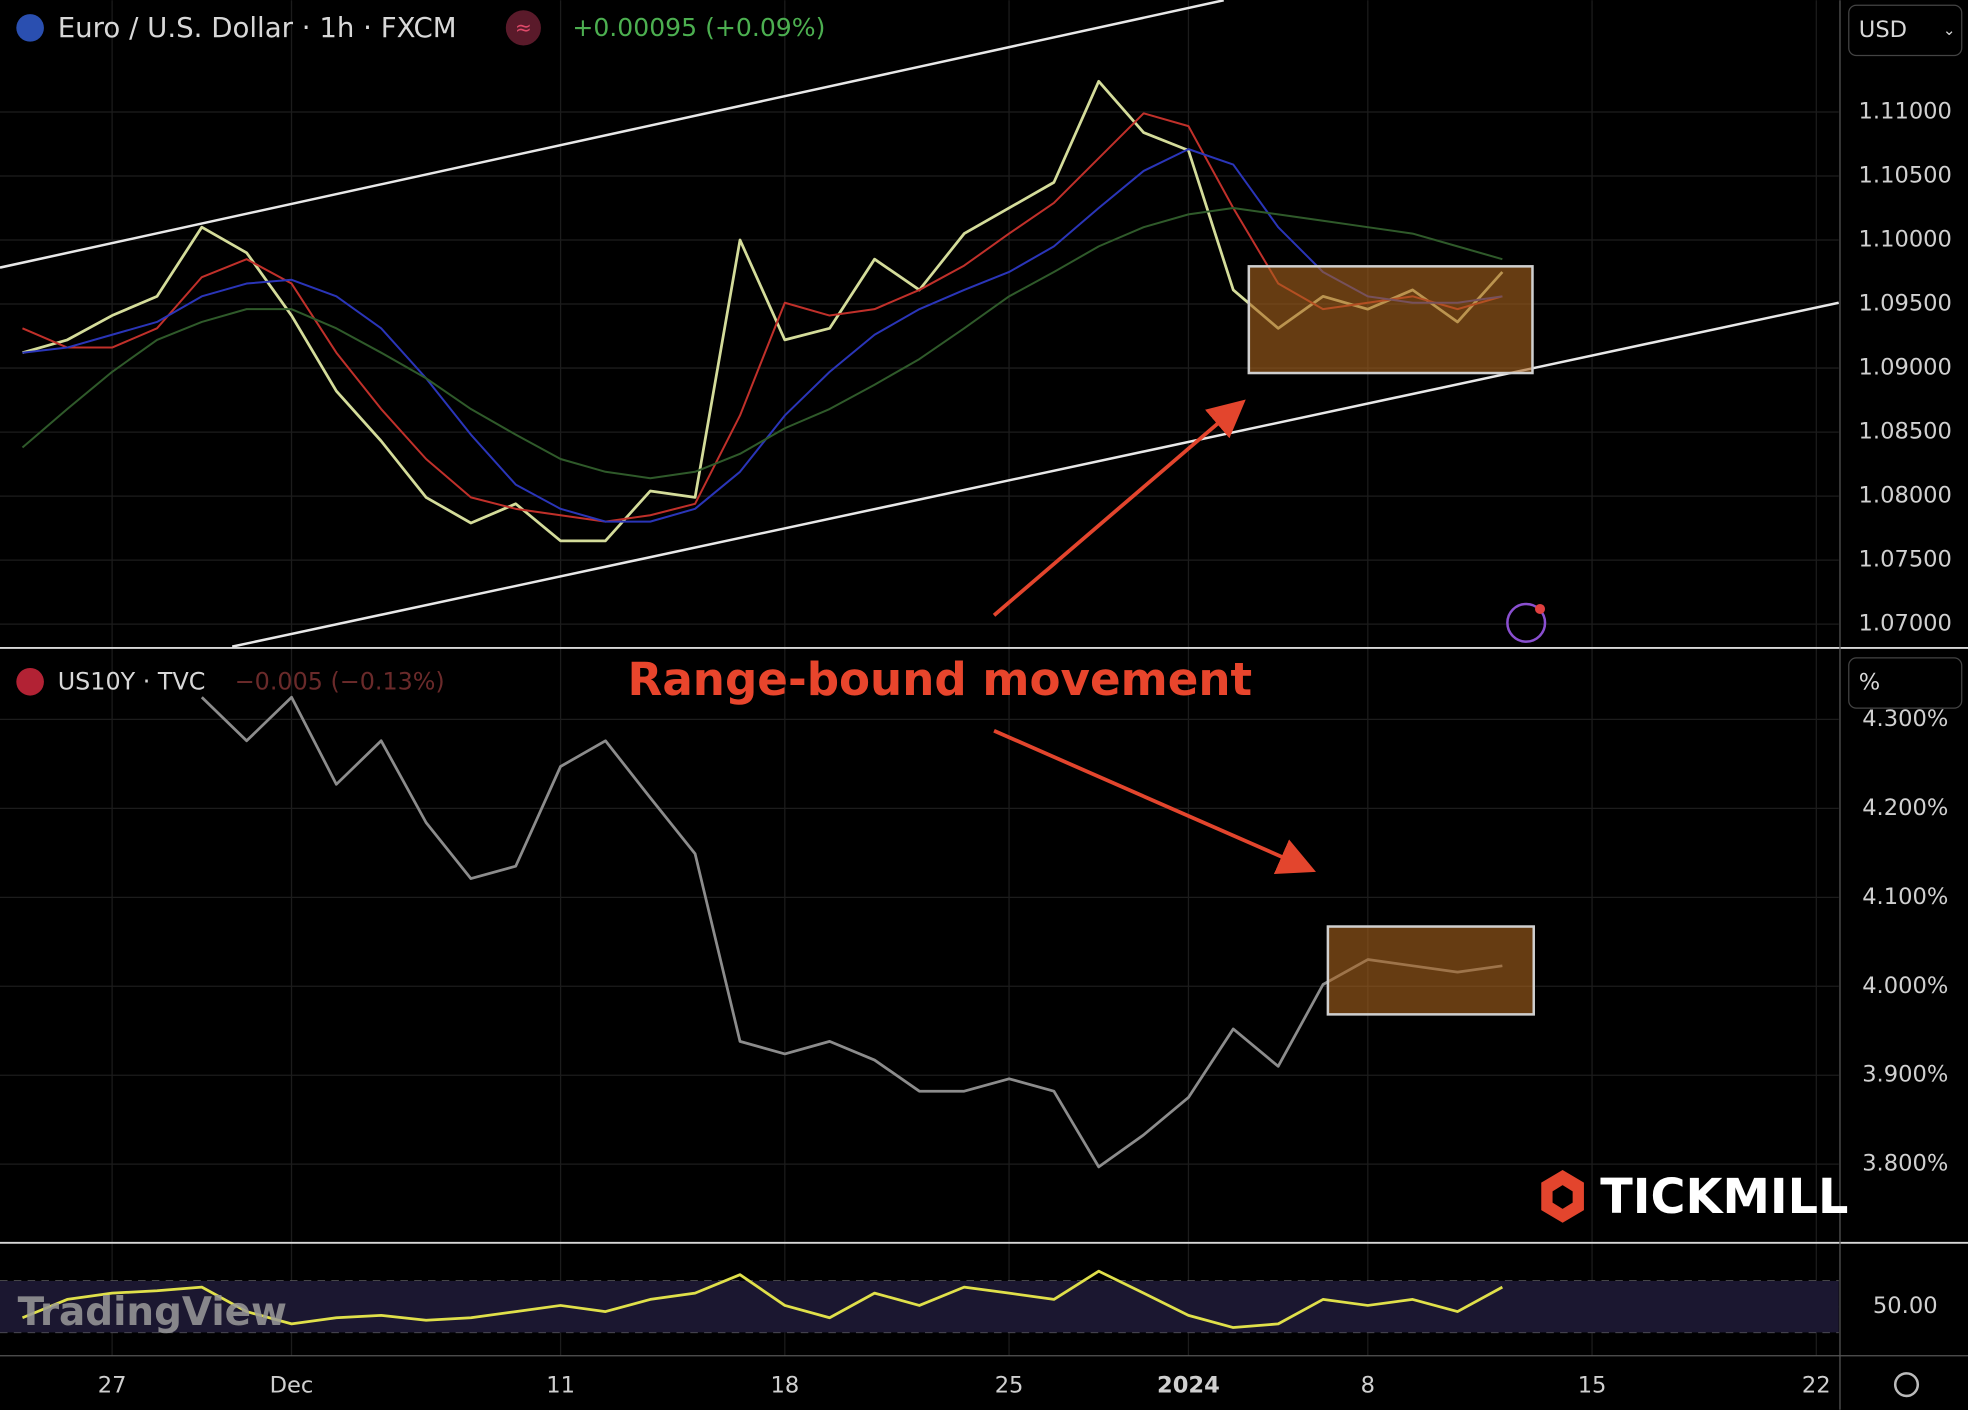 The image size is (1968, 1410). What do you see at coordinates (1905, 624) in the screenshot?
I see `y-tick-label: 1.07000` at bounding box center [1905, 624].